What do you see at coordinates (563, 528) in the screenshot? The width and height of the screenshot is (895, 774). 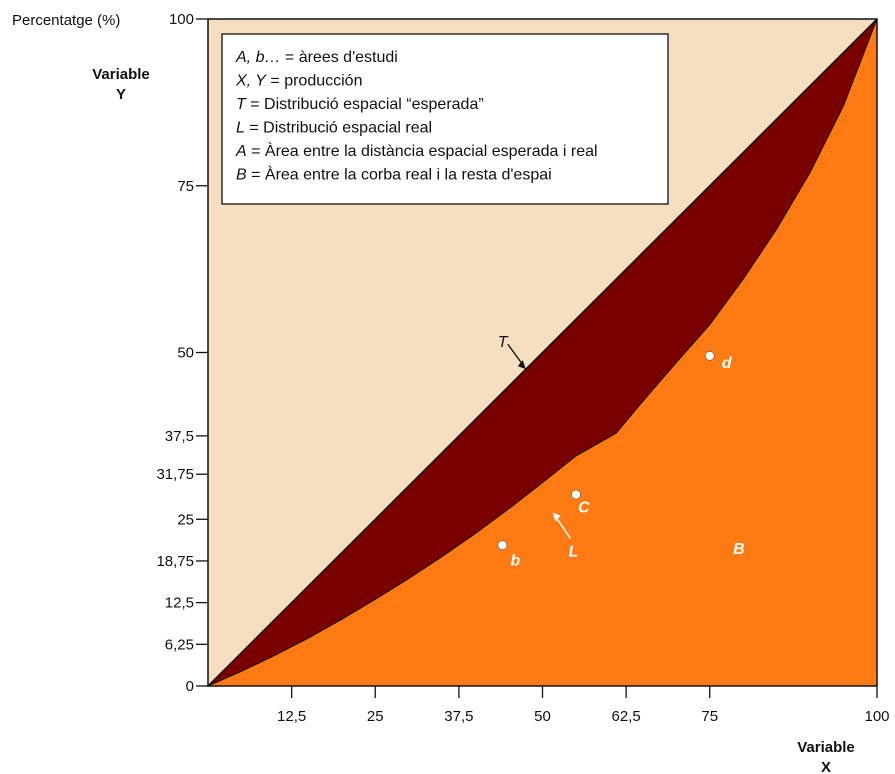 I see `arrow-l` at bounding box center [563, 528].